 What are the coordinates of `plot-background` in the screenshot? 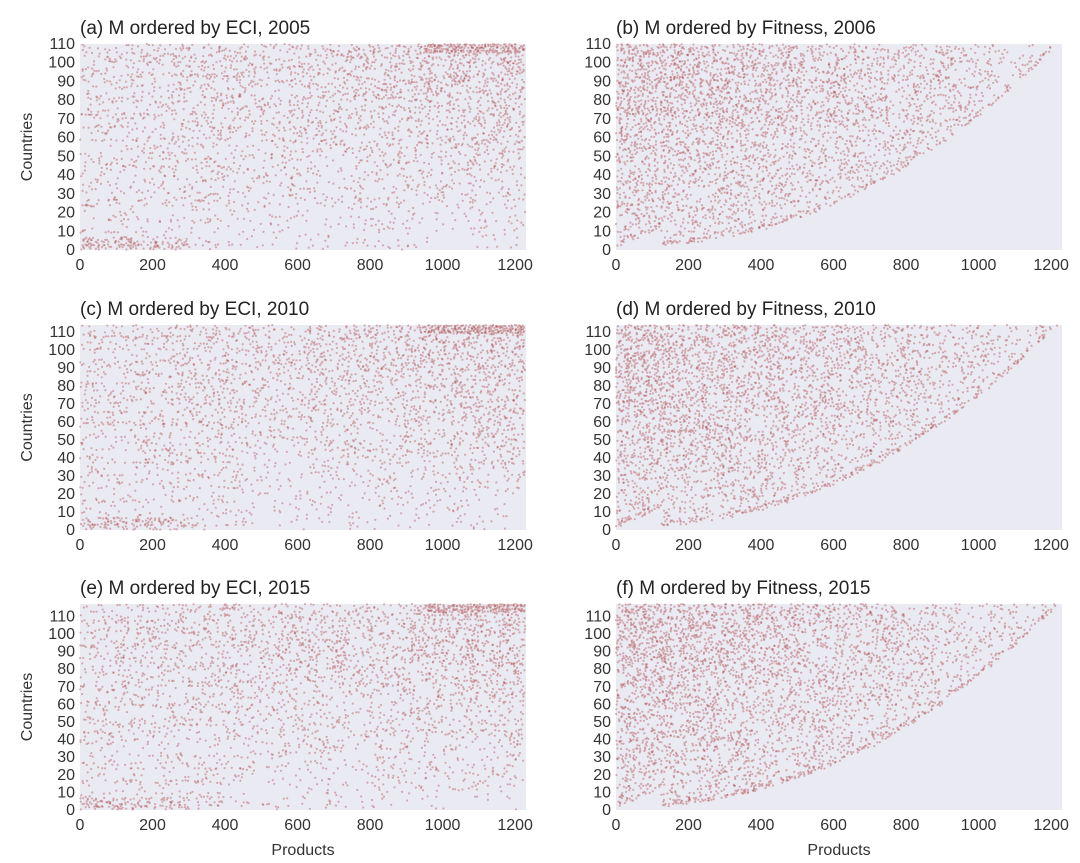 It's located at (303, 147).